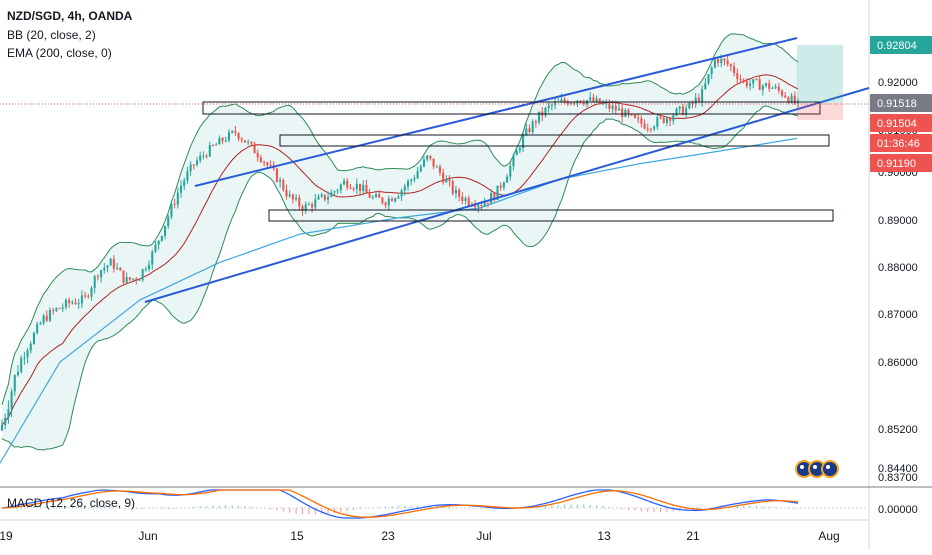  What do you see at coordinates (897, 46) in the screenshot?
I see `price-tag-label: 0.92804` at bounding box center [897, 46].